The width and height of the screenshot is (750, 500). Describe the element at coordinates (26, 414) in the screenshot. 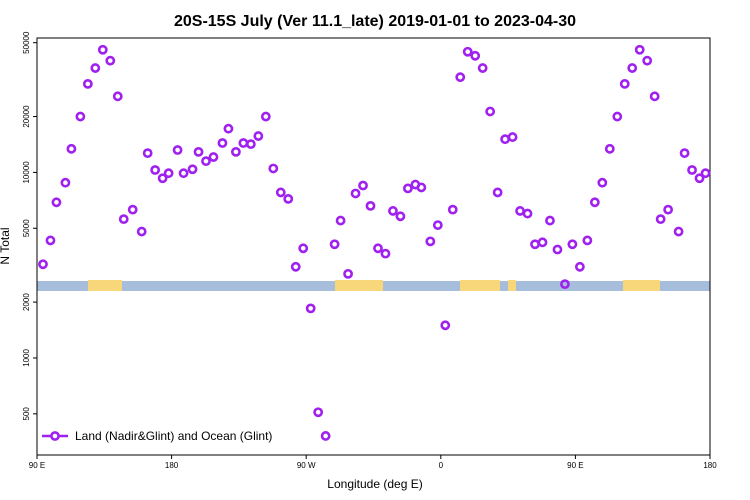

I see `y-tick-label: 500` at that location.